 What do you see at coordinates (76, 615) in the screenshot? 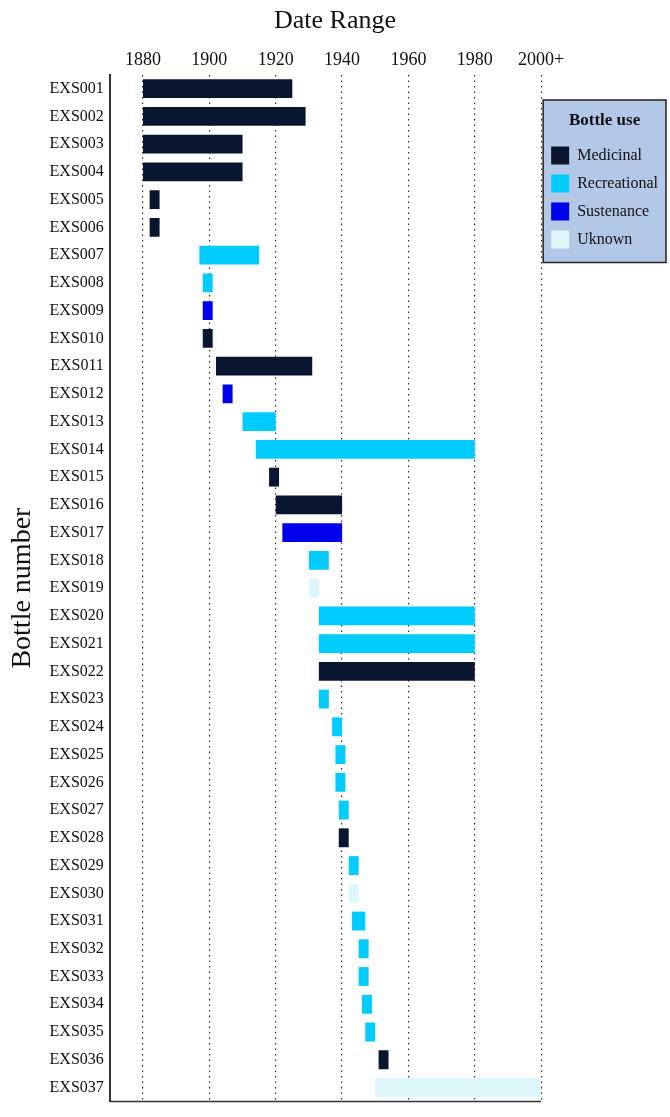
I see `y-tick-label: EXS020` at bounding box center [76, 615].